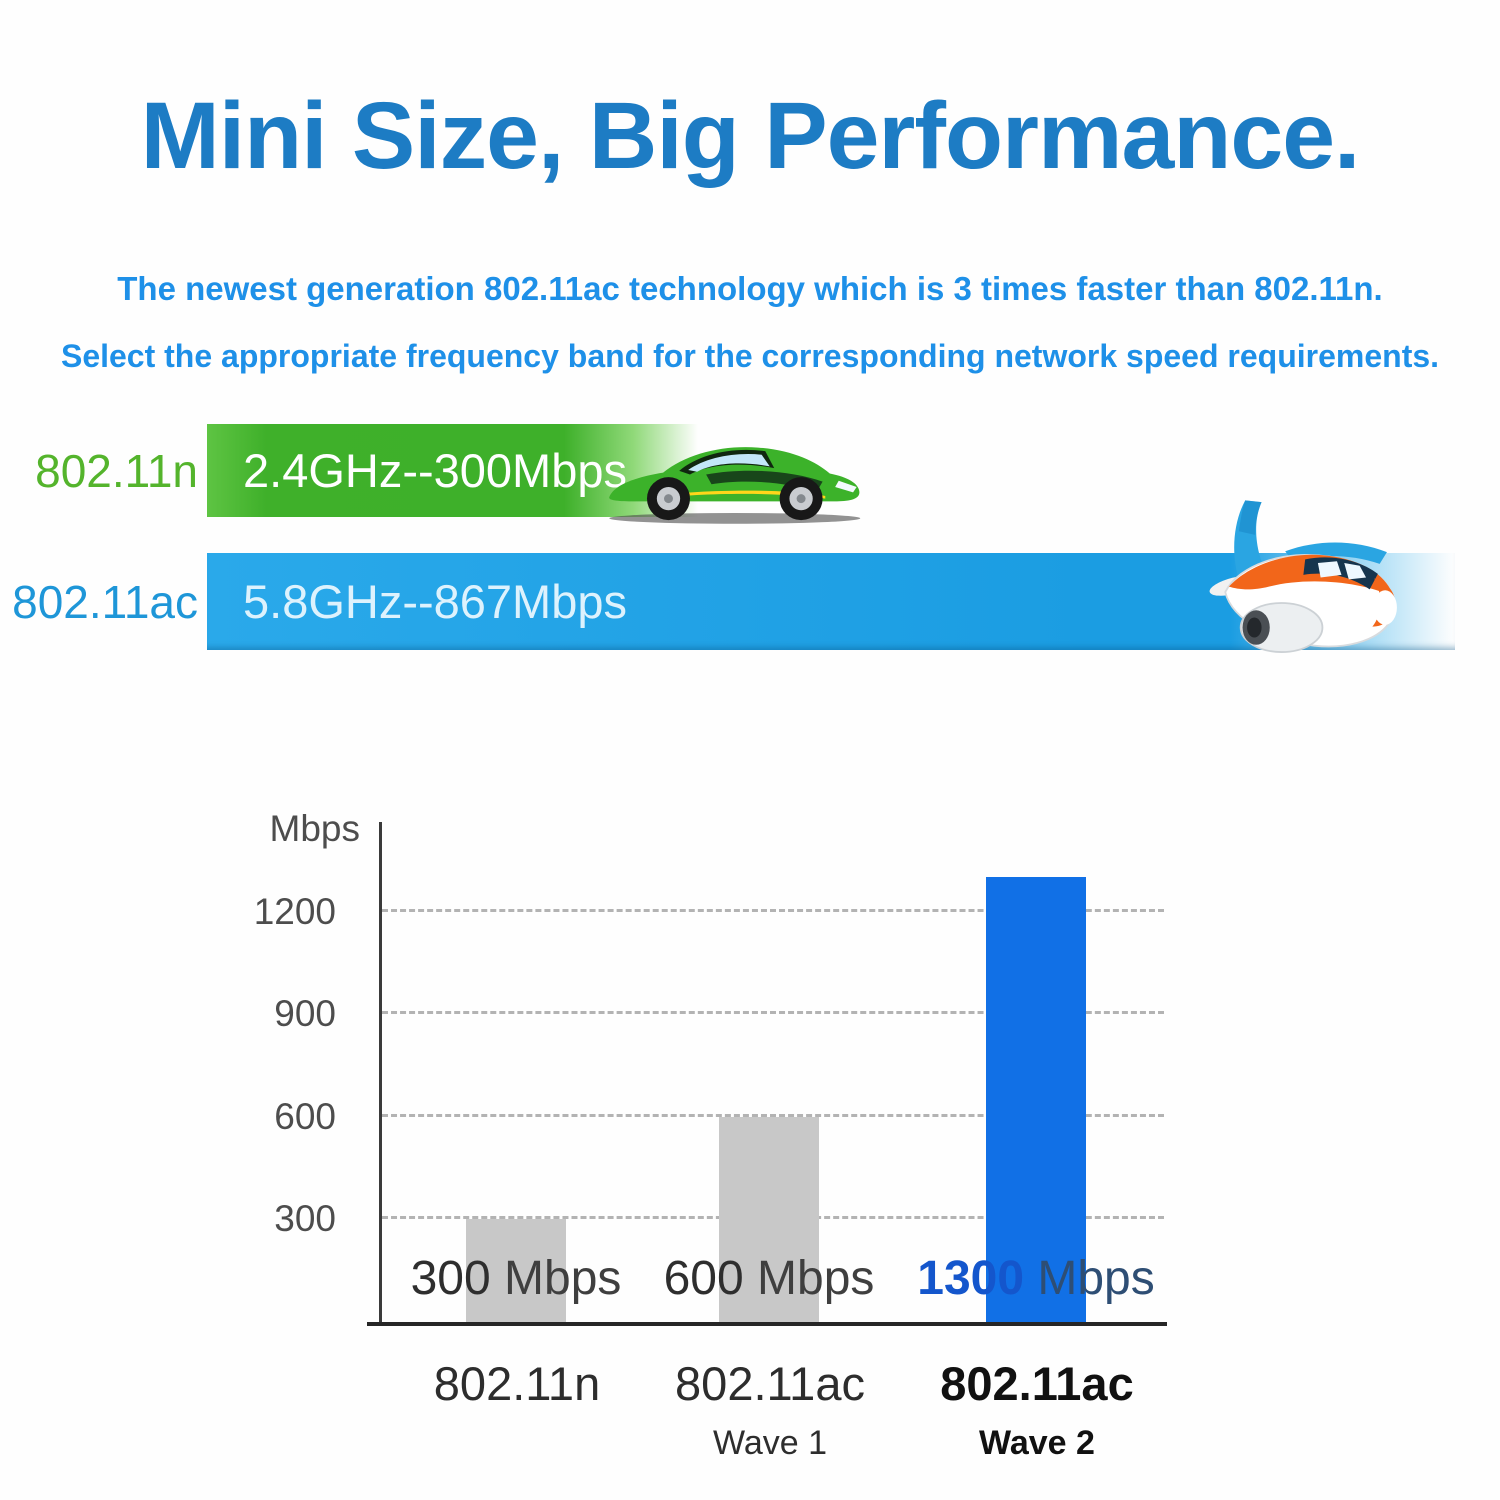 This screenshot has width=1500, height=1500. I want to click on ytick-900: 900, so click(305, 1013).